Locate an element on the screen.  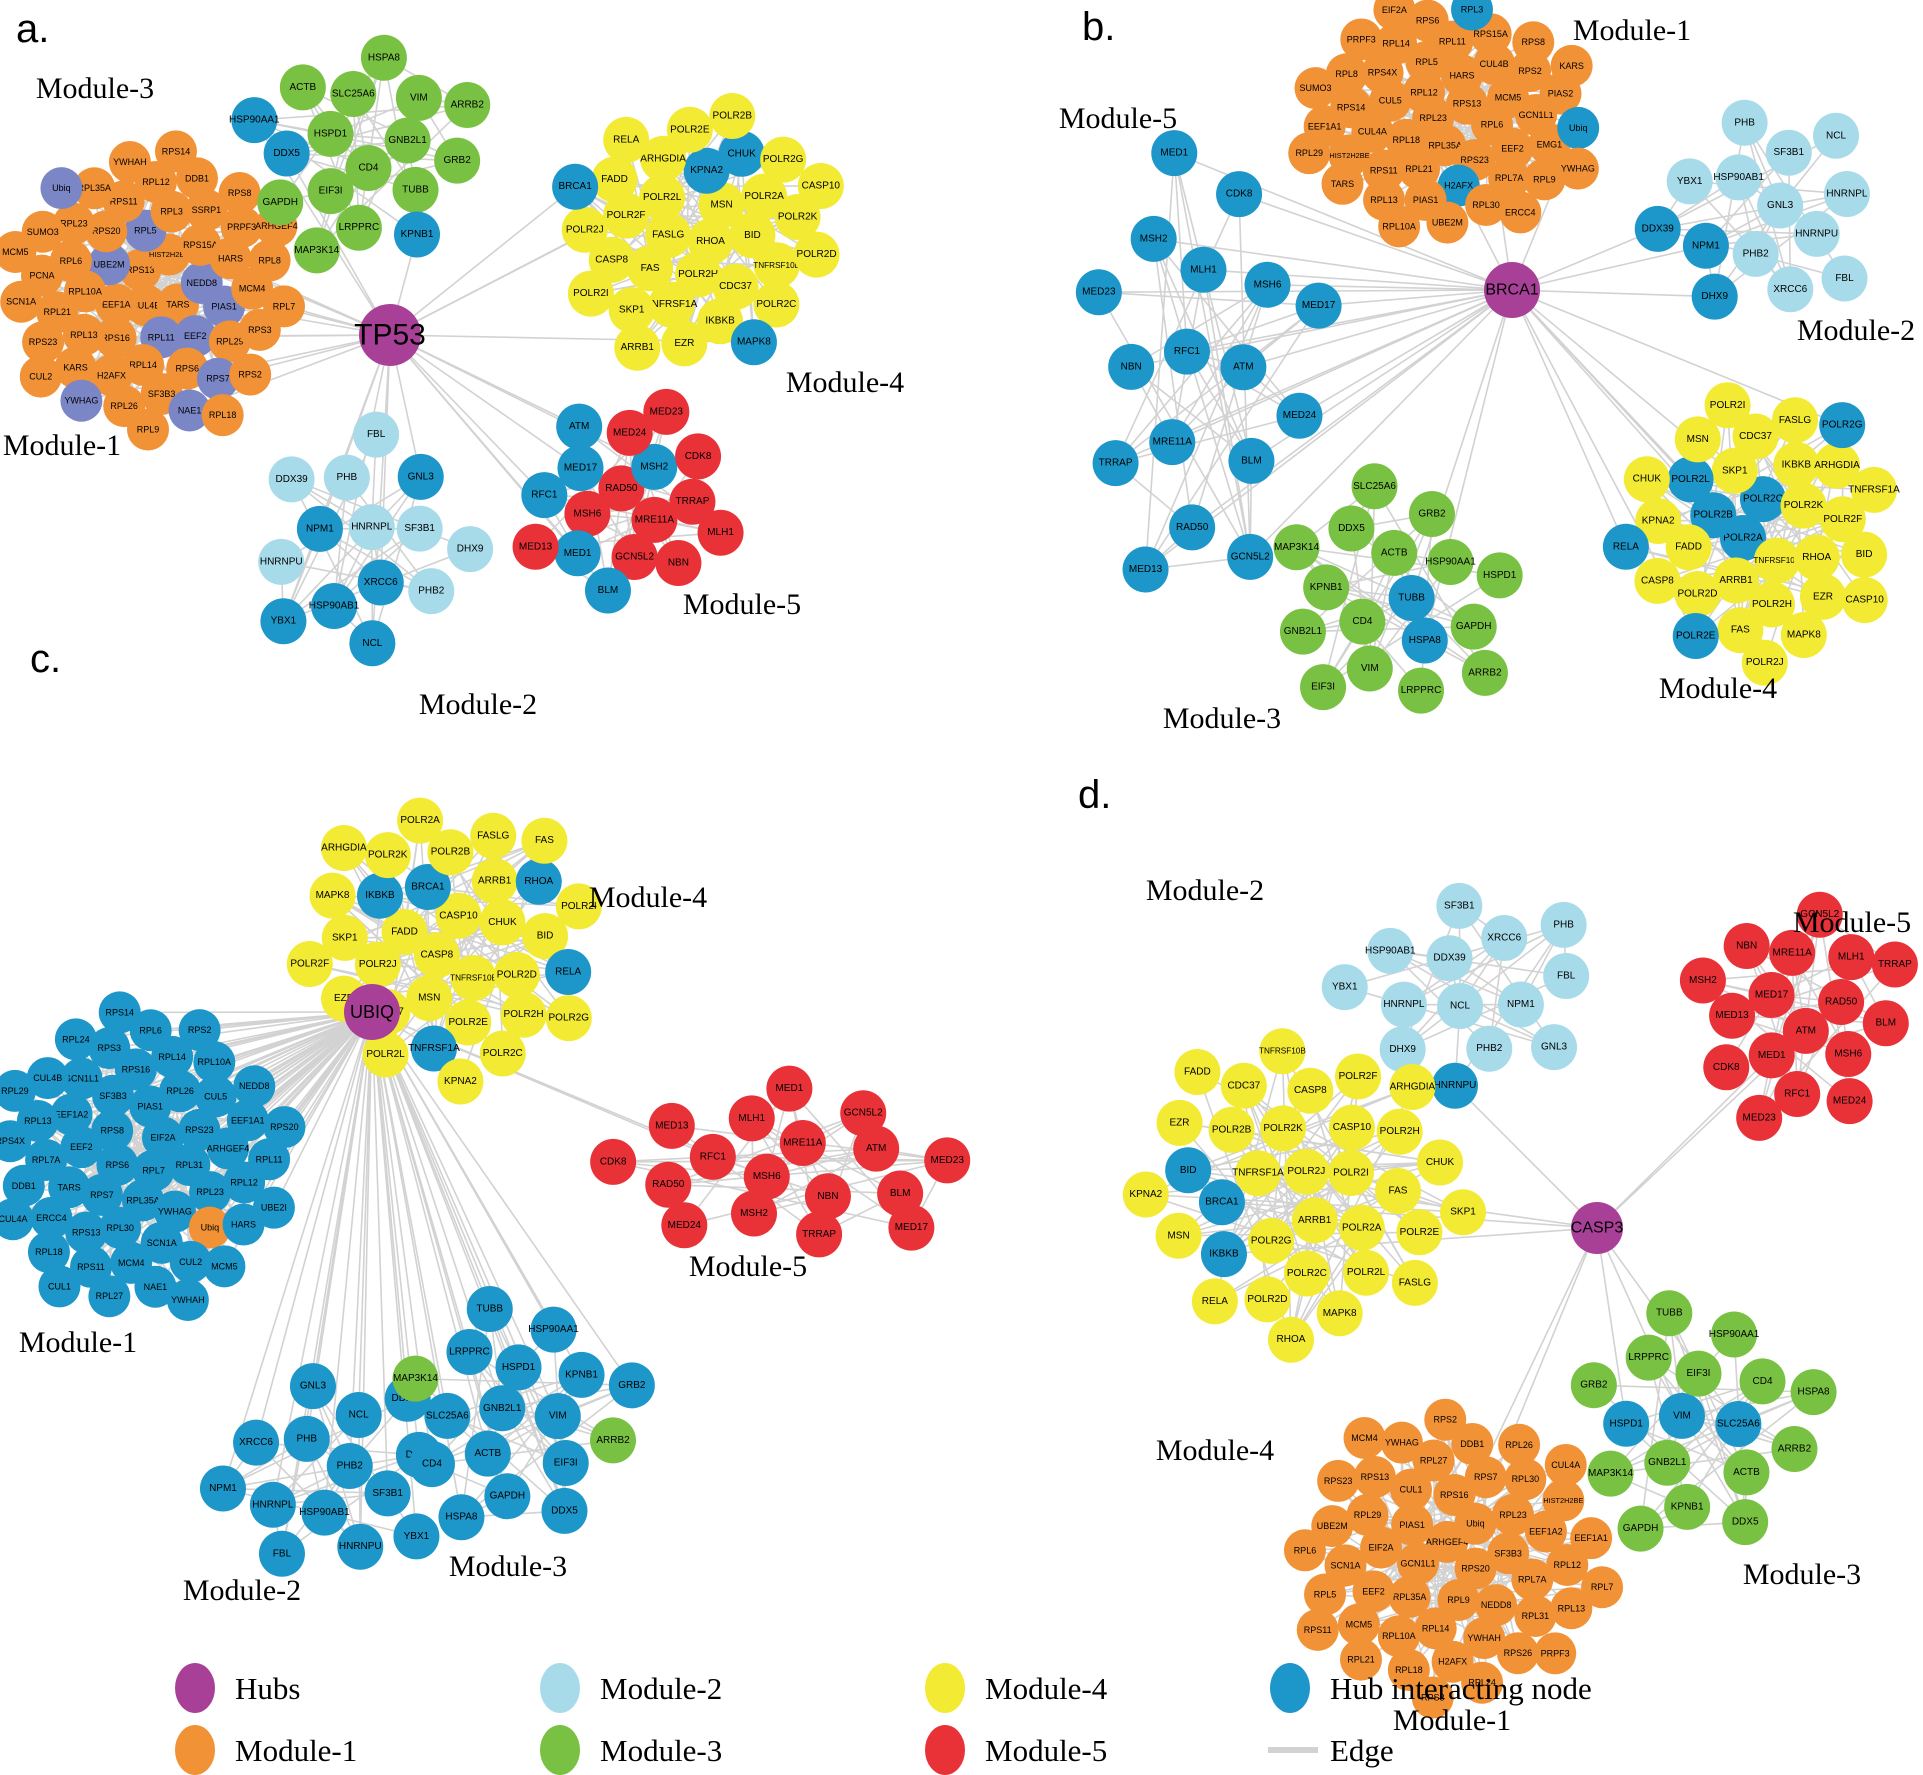
network-node: RAD50 is located at coordinates (621, 488).